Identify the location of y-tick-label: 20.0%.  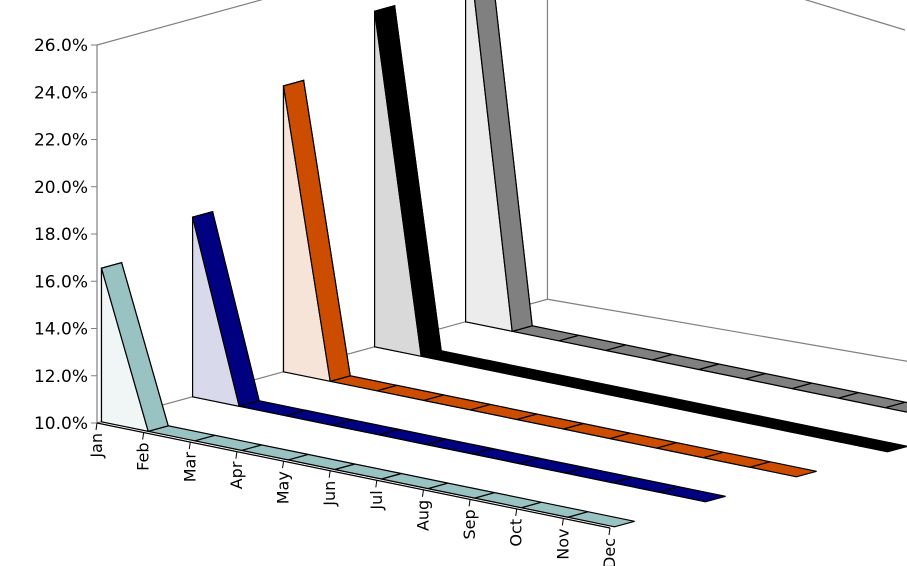
(61, 188).